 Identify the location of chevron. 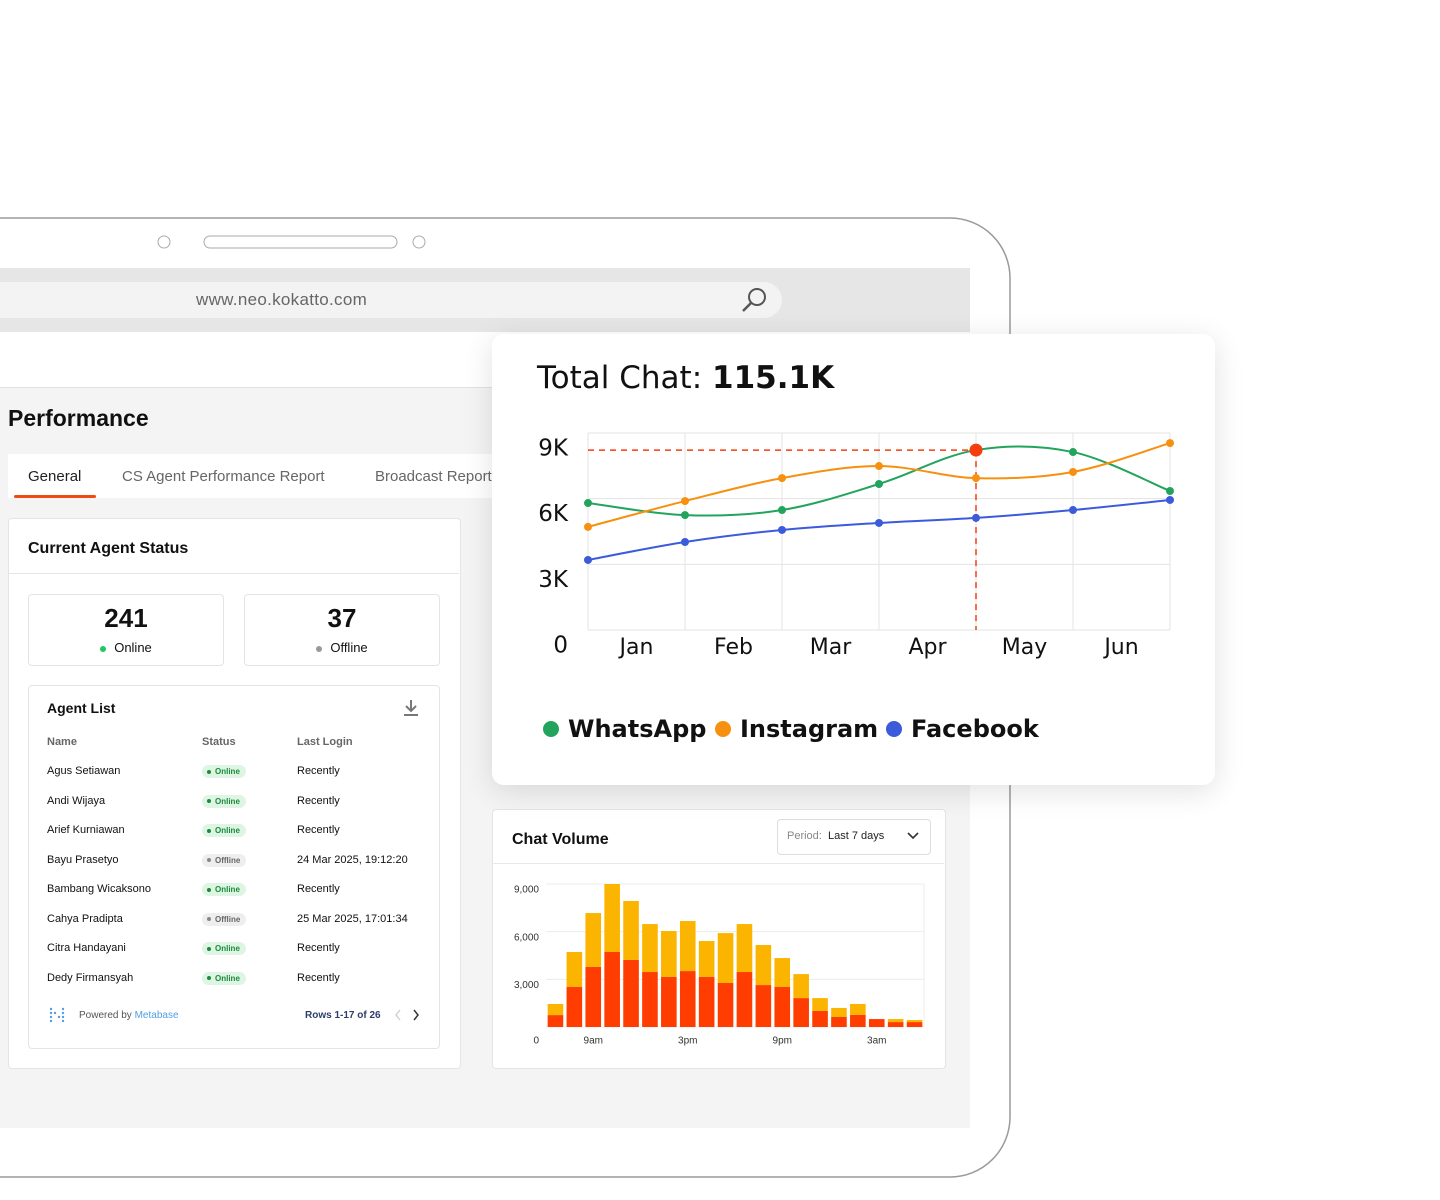
(913, 836).